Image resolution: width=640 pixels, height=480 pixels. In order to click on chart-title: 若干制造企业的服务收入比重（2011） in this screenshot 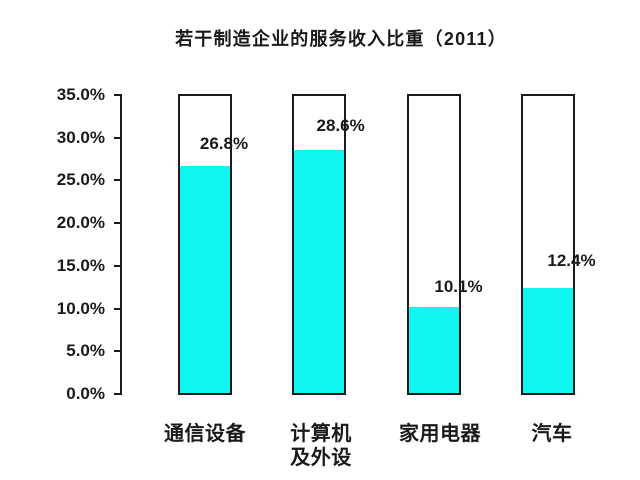, I will do `click(341, 39)`.